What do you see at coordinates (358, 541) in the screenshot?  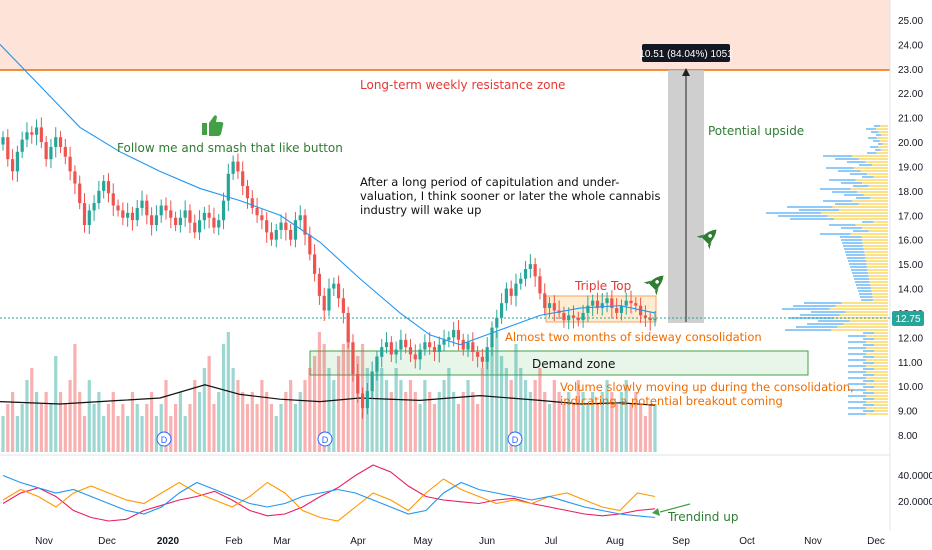 I see `time-tick-label: Apr` at bounding box center [358, 541].